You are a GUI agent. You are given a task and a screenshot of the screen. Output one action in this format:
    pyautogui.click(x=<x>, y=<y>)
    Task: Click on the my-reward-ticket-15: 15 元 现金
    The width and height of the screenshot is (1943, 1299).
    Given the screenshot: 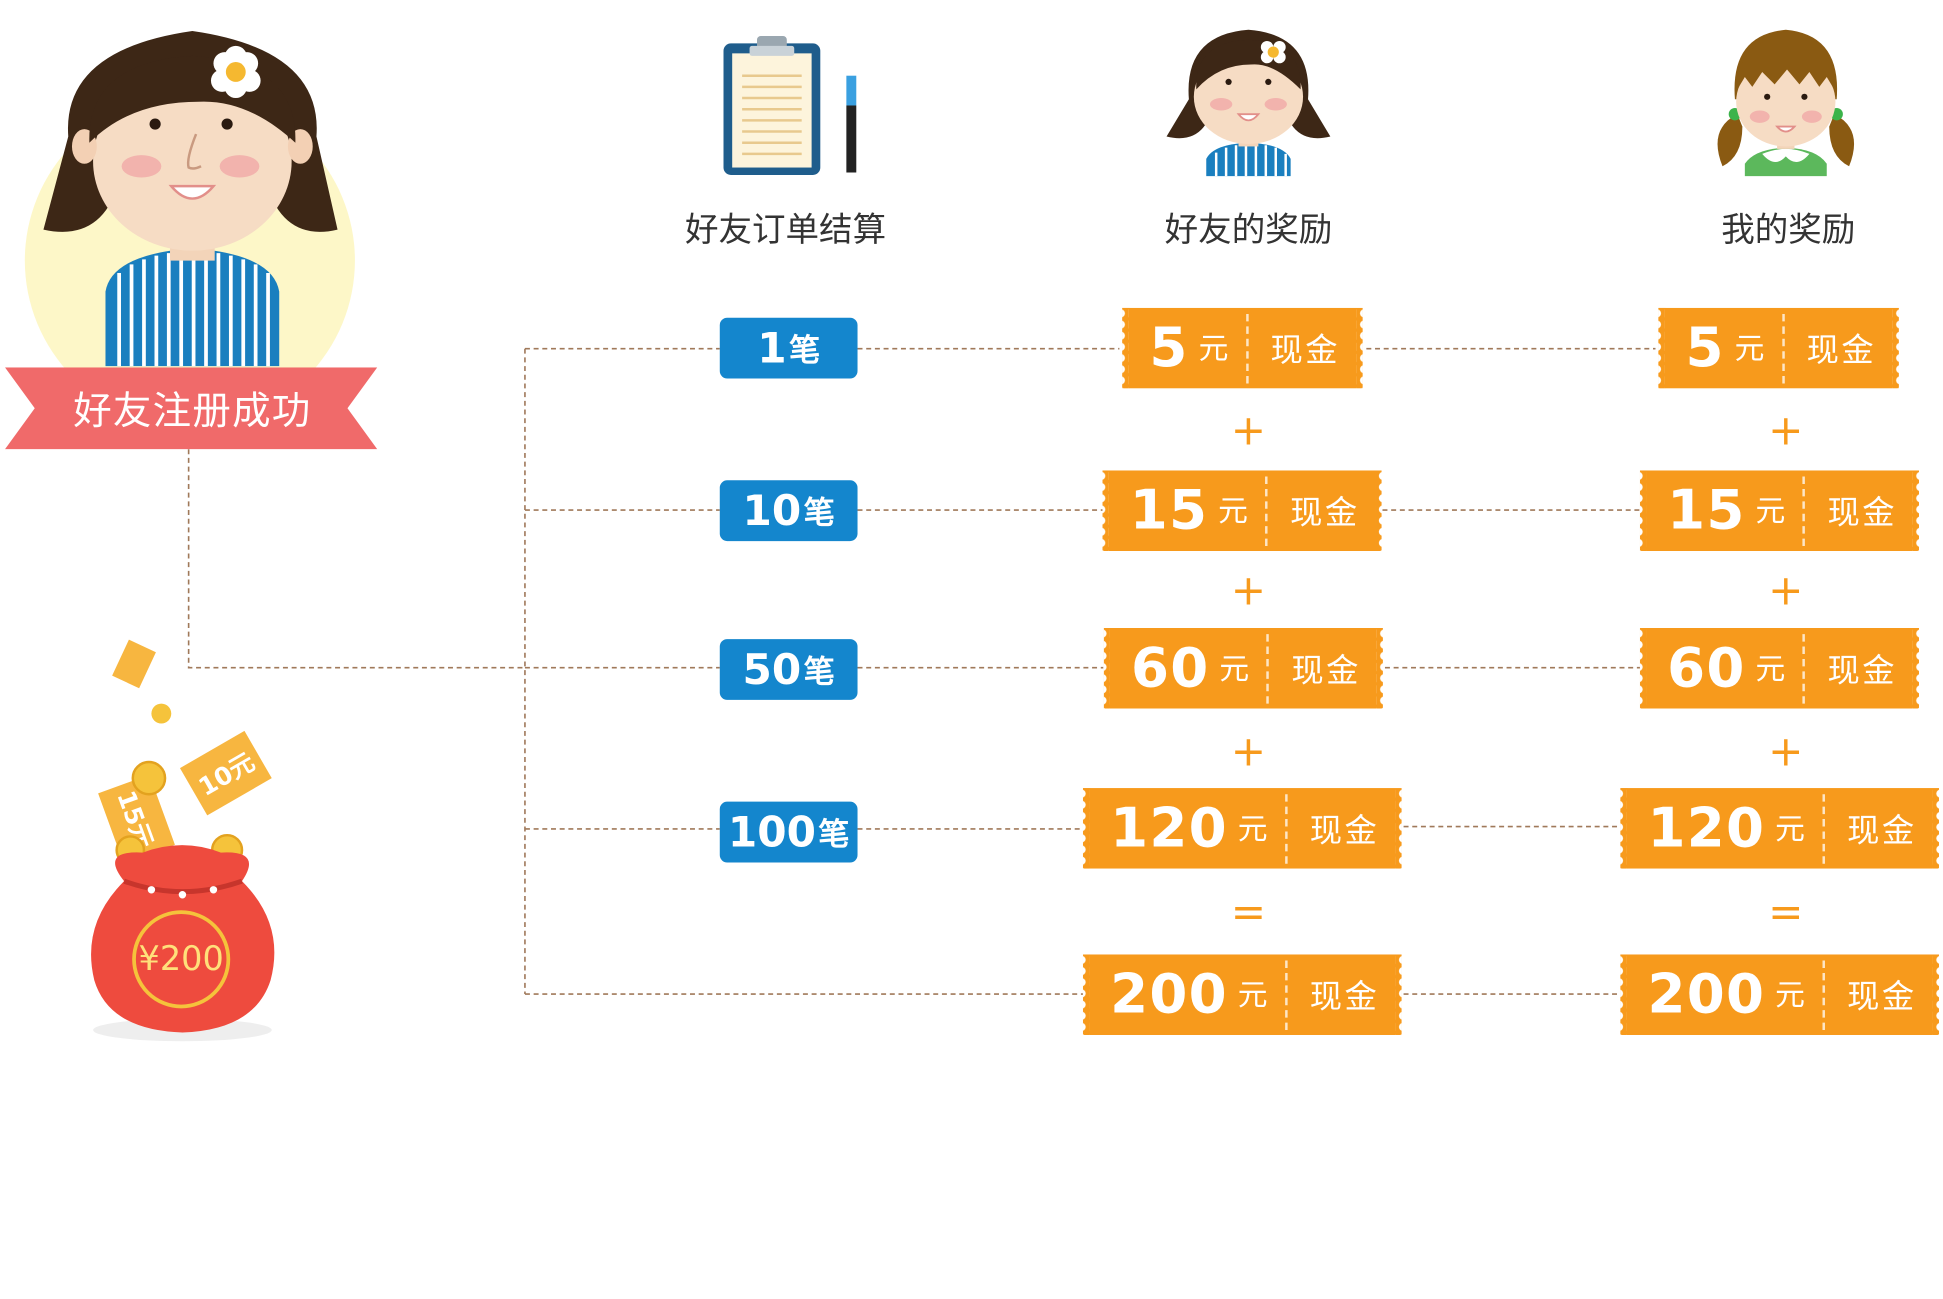 What is the action you would take?
    pyautogui.click(x=1779, y=511)
    